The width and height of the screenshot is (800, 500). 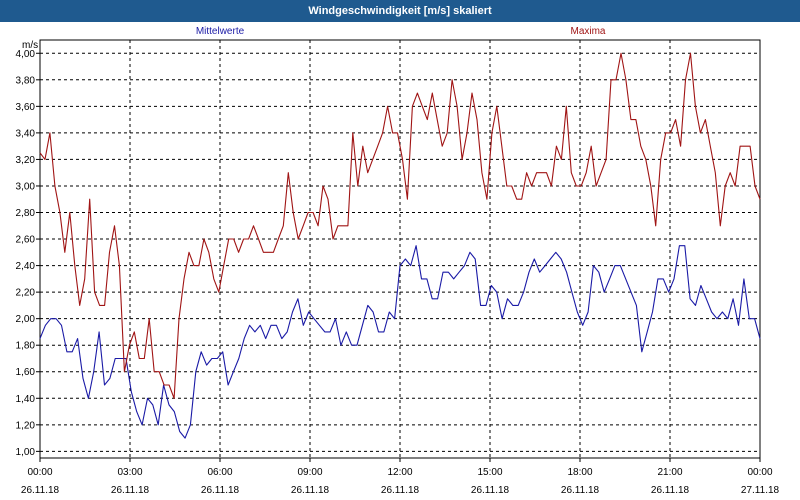 What do you see at coordinates (309, 472) in the screenshot?
I see `x-tick-time-label: 09:00` at bounding box center [309, 472].